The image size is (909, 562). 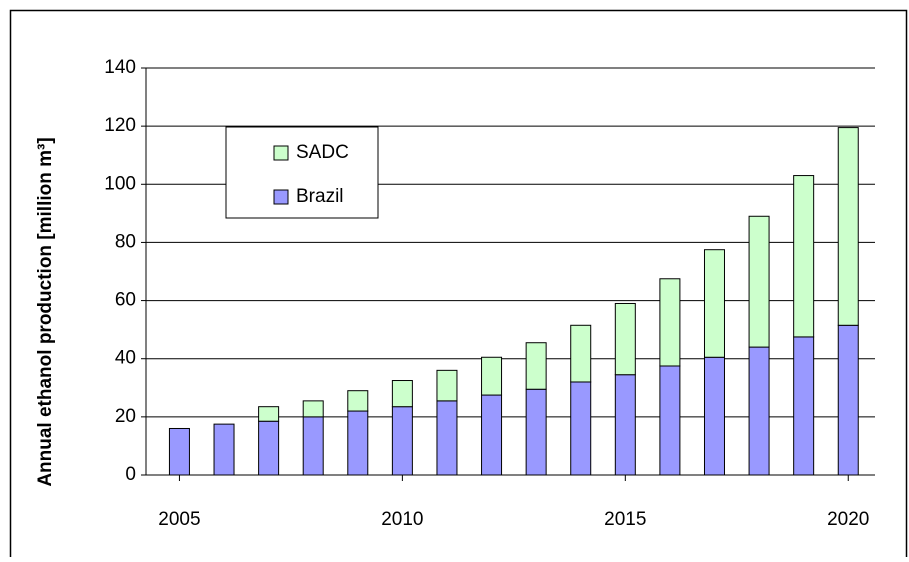 I want to click on y-tick-label: 120, so click(x=120, y=125).